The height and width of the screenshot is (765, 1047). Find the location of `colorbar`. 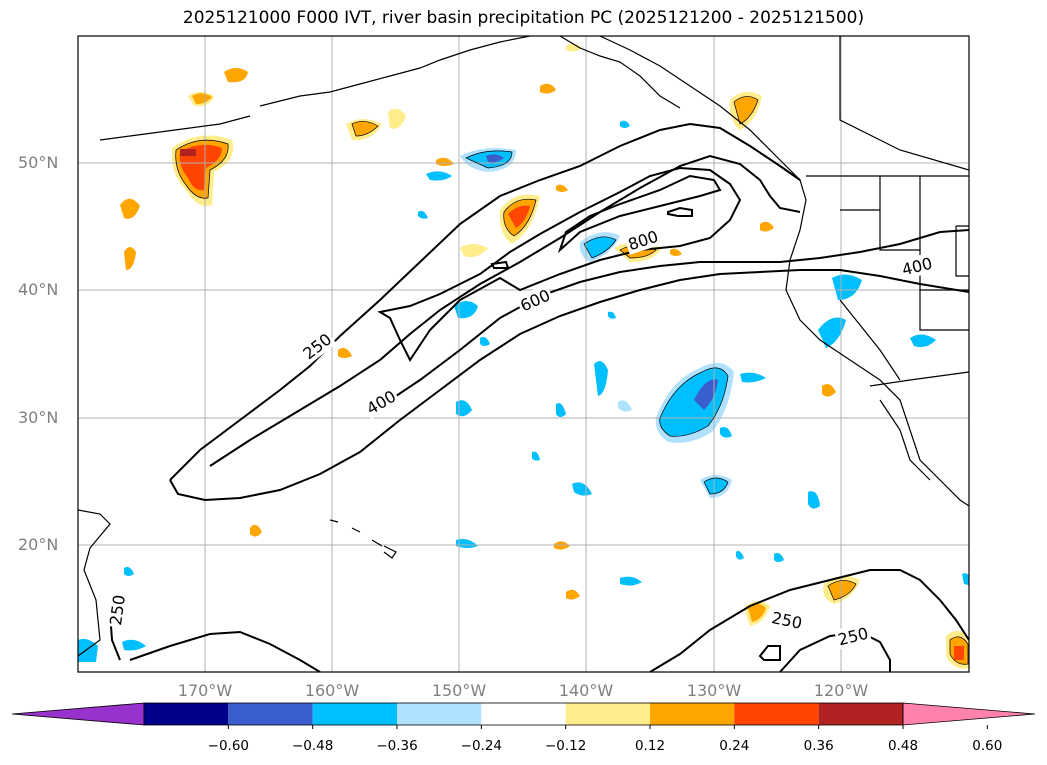

colorbar is located at coordinates (523, 715).